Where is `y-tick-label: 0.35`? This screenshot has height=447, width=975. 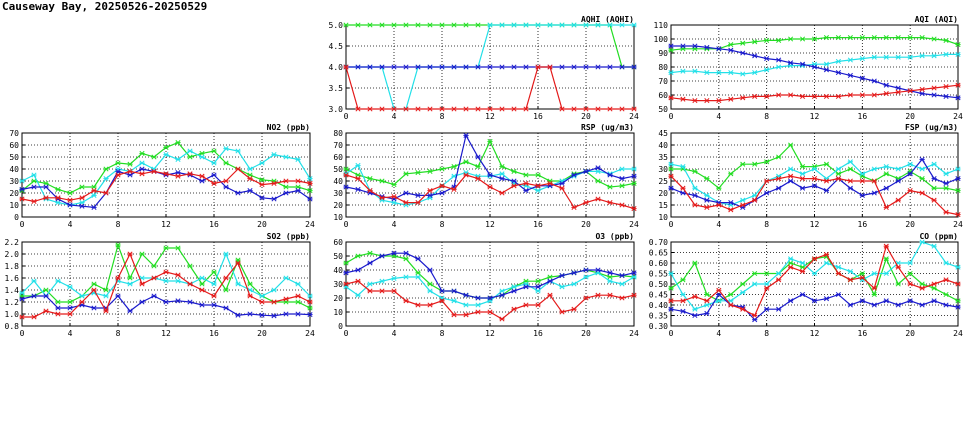
y-tick-label: 0.35 is located at coordinates (658, 316).